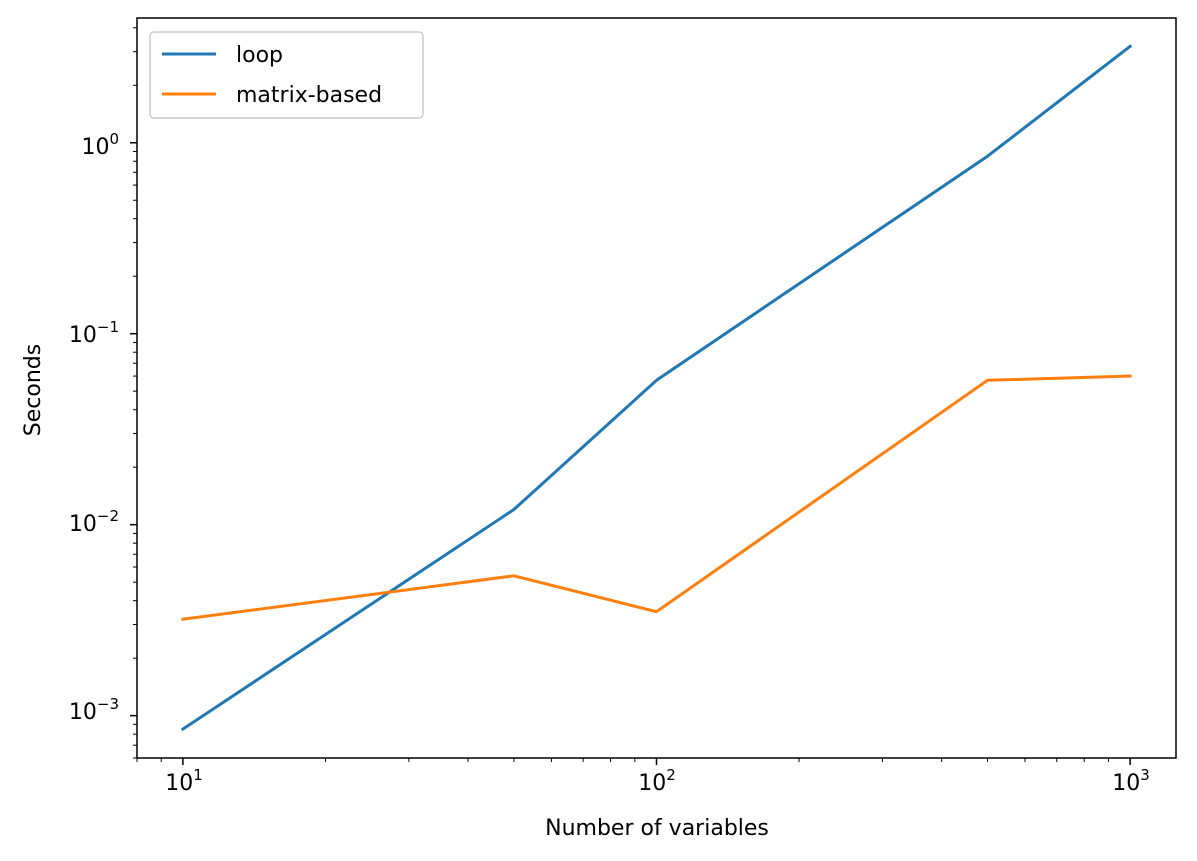 This screenshot has width=1197, height=861. What do you see at coordinates (94, 522) in the screenshot?
I see `y-tick-label: 10⁻²` at bounding box center [94, 522].